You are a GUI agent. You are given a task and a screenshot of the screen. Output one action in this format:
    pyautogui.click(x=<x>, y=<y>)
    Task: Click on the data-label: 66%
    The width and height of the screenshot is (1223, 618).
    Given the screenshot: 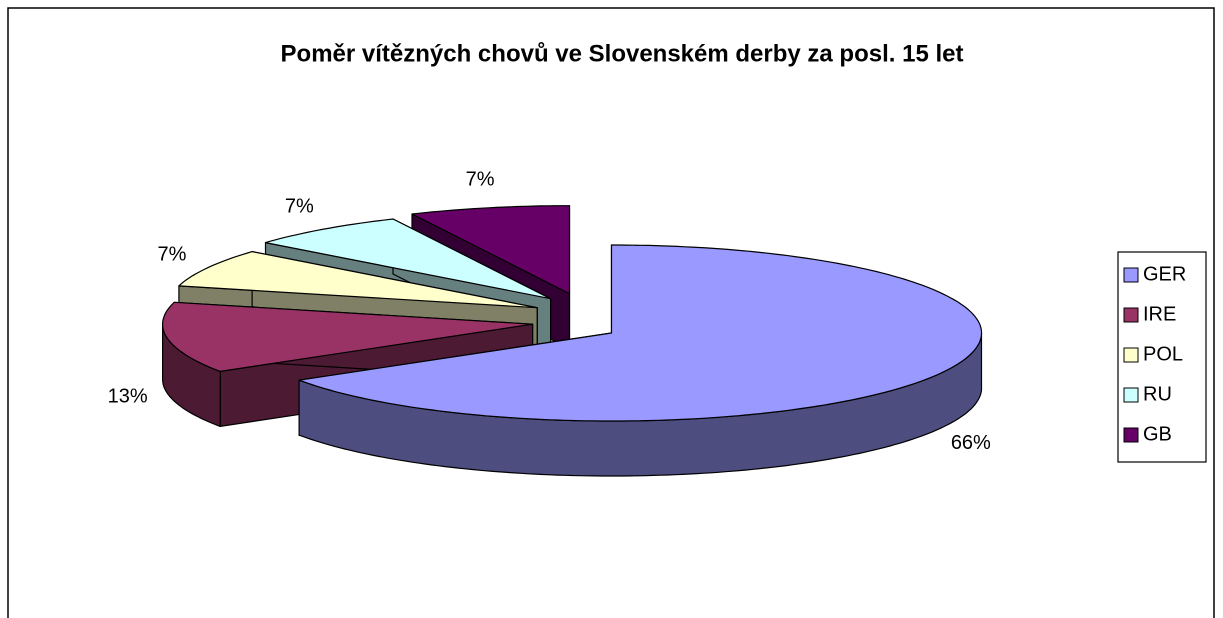 What is the action you would take?
    pyautogui.click(x=971, y=443)
    